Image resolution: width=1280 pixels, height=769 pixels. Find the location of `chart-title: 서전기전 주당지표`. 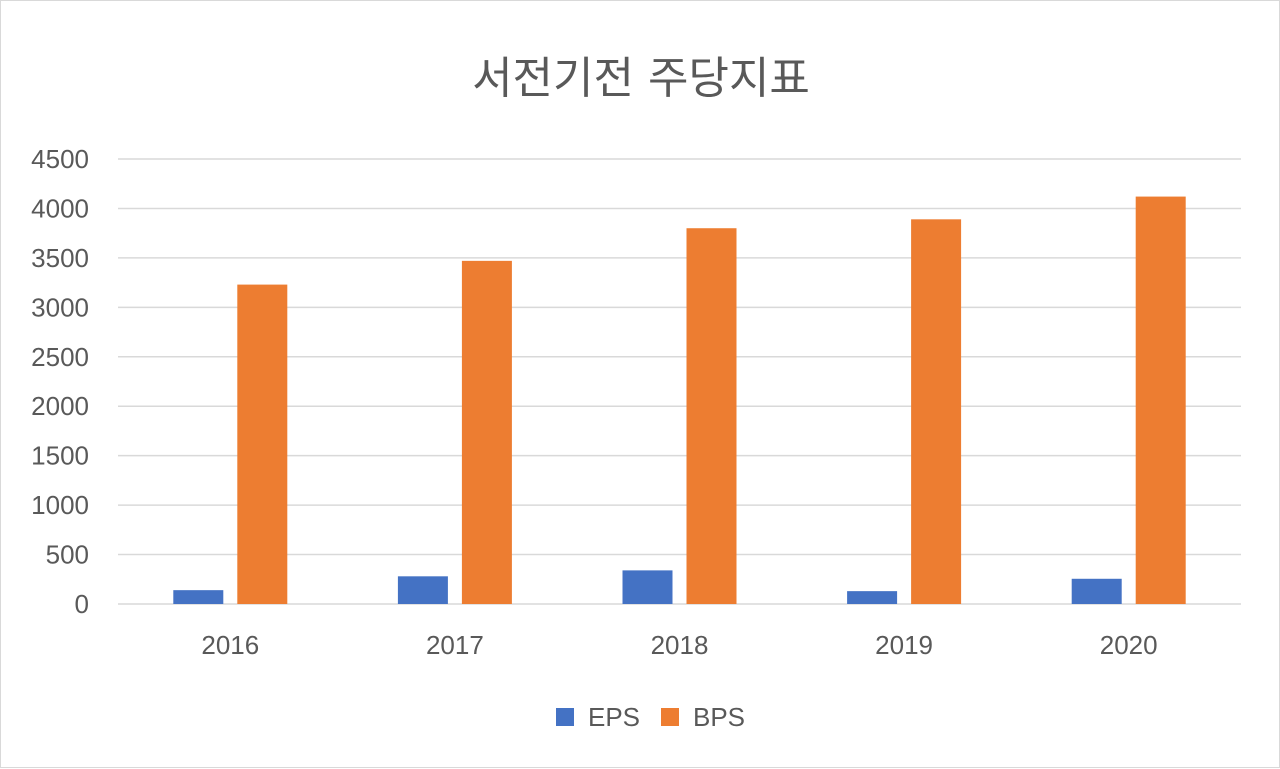

chart-title: 서전기전 주당지표 is located at coordinates (641, 78).